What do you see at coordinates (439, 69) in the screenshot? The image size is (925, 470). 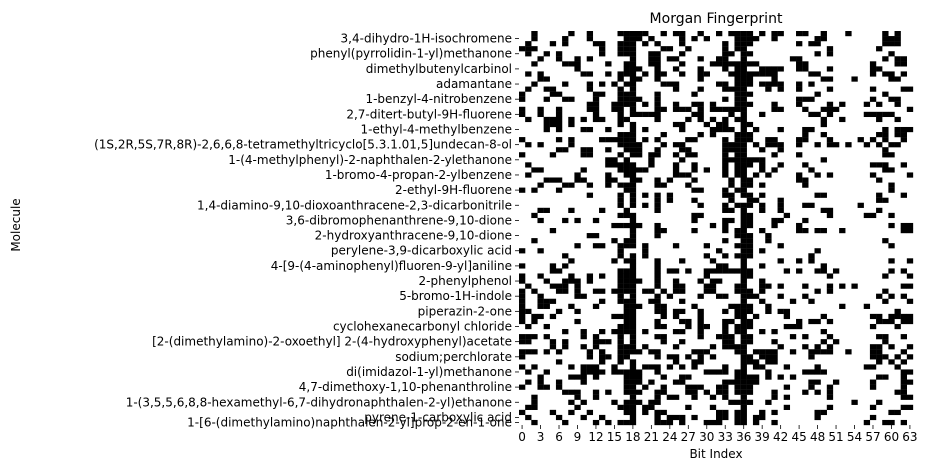 I see `y-tick-label: dimethylbutenylcarbinol` at bounding box center [439, 69].